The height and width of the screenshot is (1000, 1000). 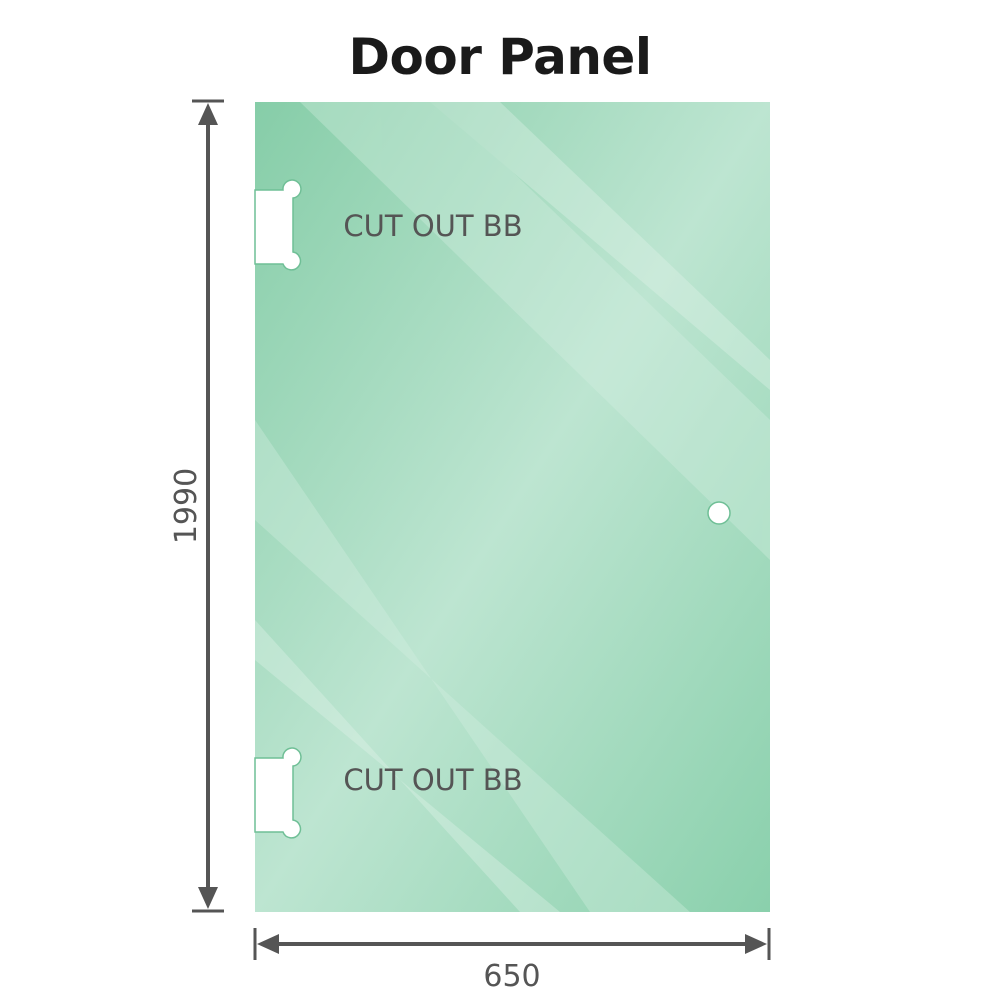 I want to click on diagram-title: Door Panel, so click(x=500, y=57).